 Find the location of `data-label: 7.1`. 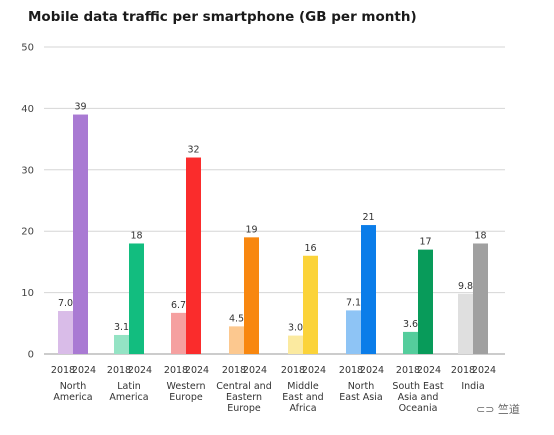

data-label: 7.1 is located at coordinates (353, 302).